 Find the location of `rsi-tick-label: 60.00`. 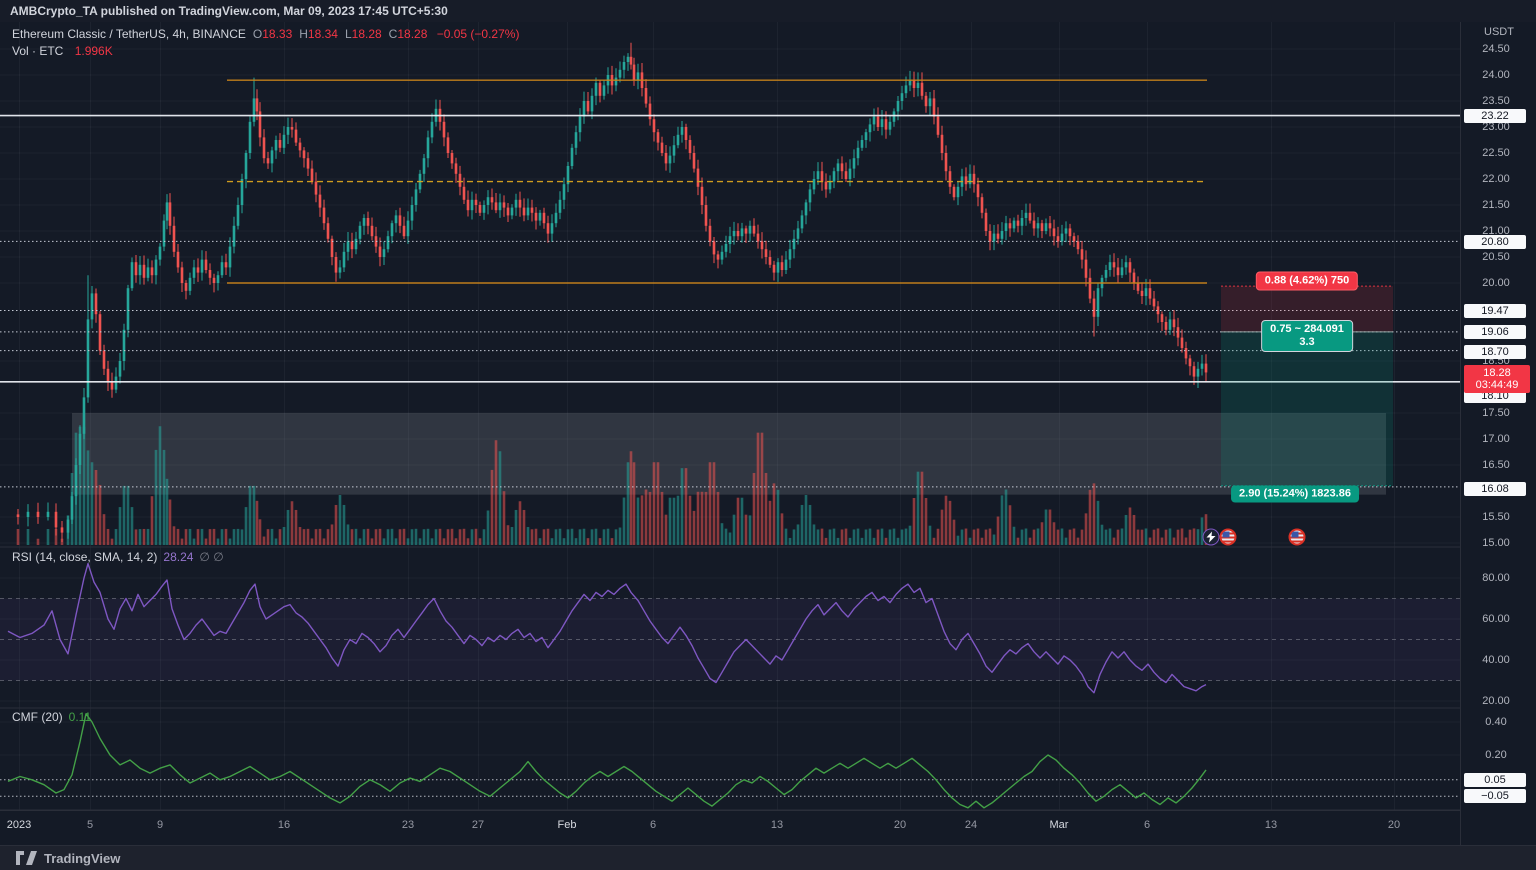

rsi-tick-label: 60.00 is located at coordinates (1496, 619).